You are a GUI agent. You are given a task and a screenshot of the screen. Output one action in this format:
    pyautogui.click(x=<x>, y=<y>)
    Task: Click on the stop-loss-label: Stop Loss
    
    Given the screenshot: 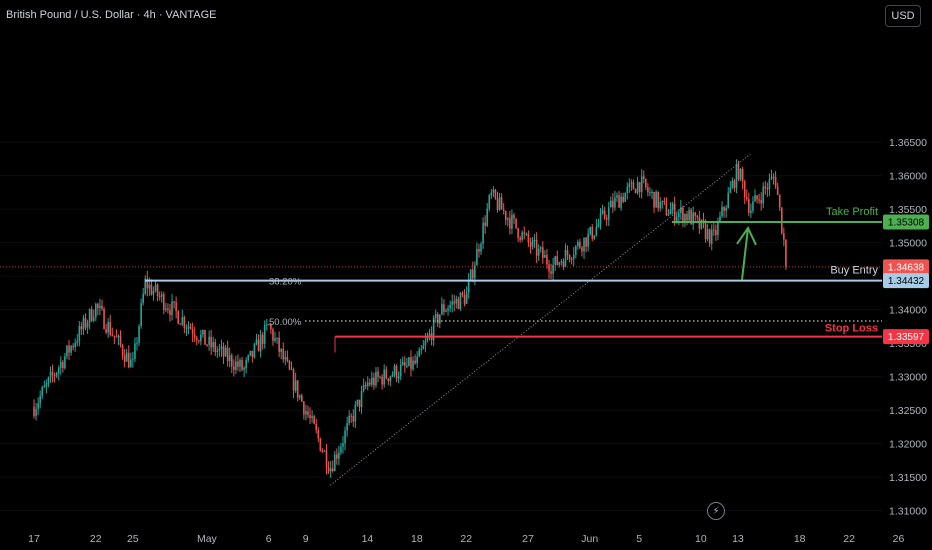 What is the action you would take?
    pyautogui.click(x=851, y=329)
    